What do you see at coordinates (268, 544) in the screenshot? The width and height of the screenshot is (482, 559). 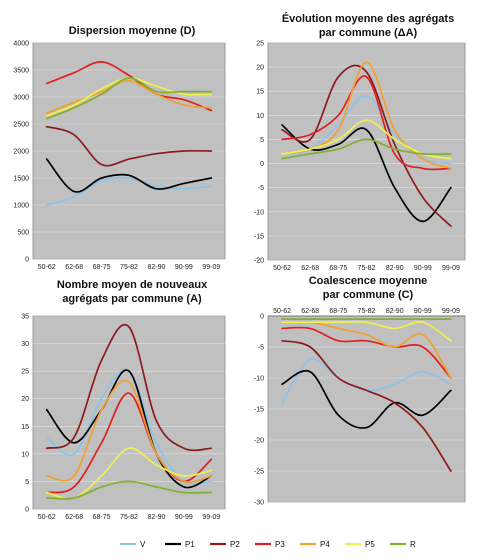 I see `legend: V P1 P2 P3 P4 P5 R` at bounding box center [268, 544].